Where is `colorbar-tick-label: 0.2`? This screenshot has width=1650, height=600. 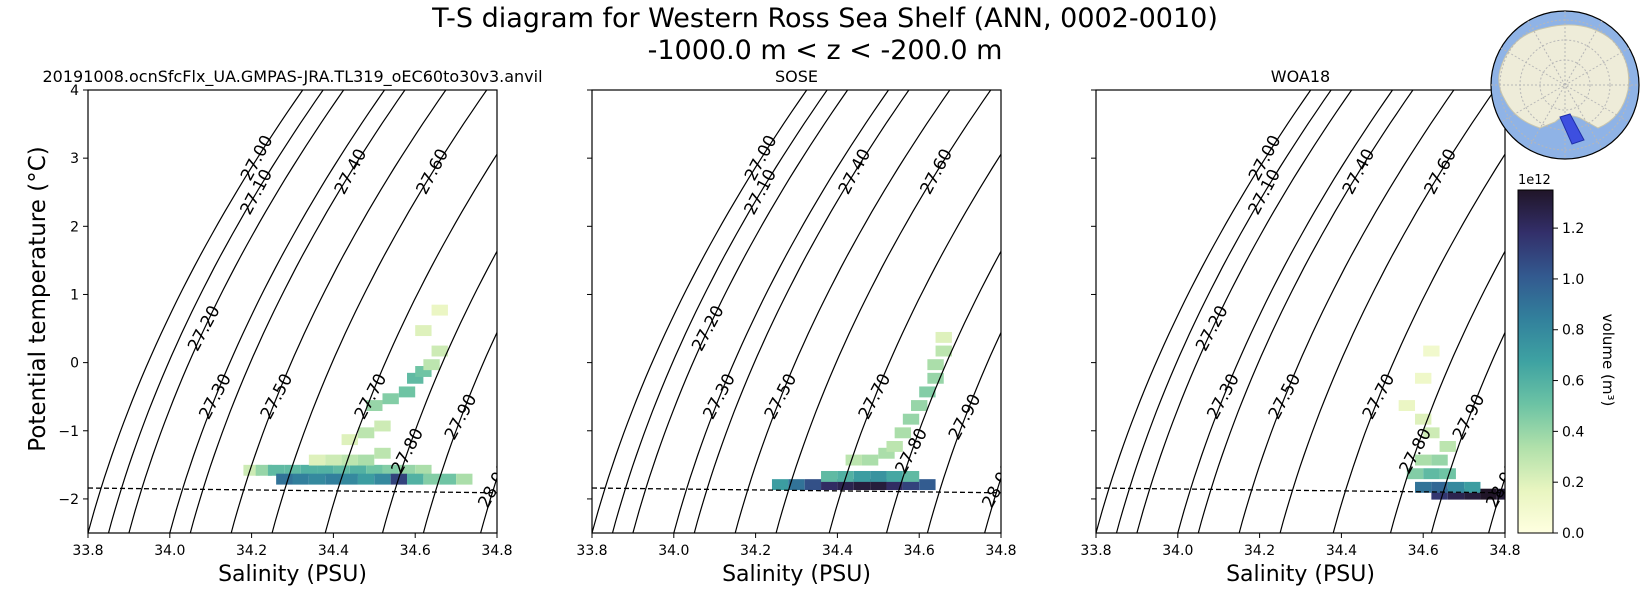 colorbar-tick-label: 0.2 is located at coordinates (1573, 483).